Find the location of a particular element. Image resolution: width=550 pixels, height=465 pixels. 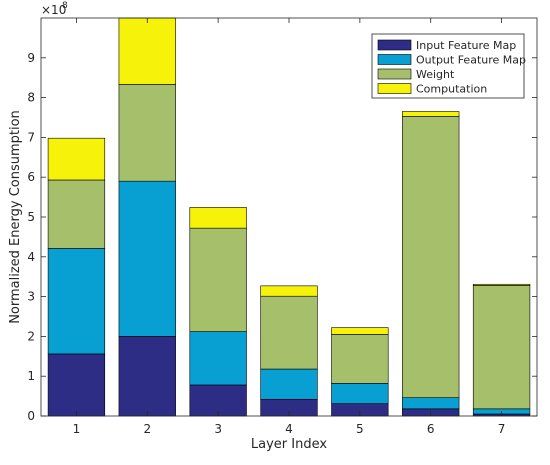

y-exponent-base: ×10 is located at coordinates (53, 10).